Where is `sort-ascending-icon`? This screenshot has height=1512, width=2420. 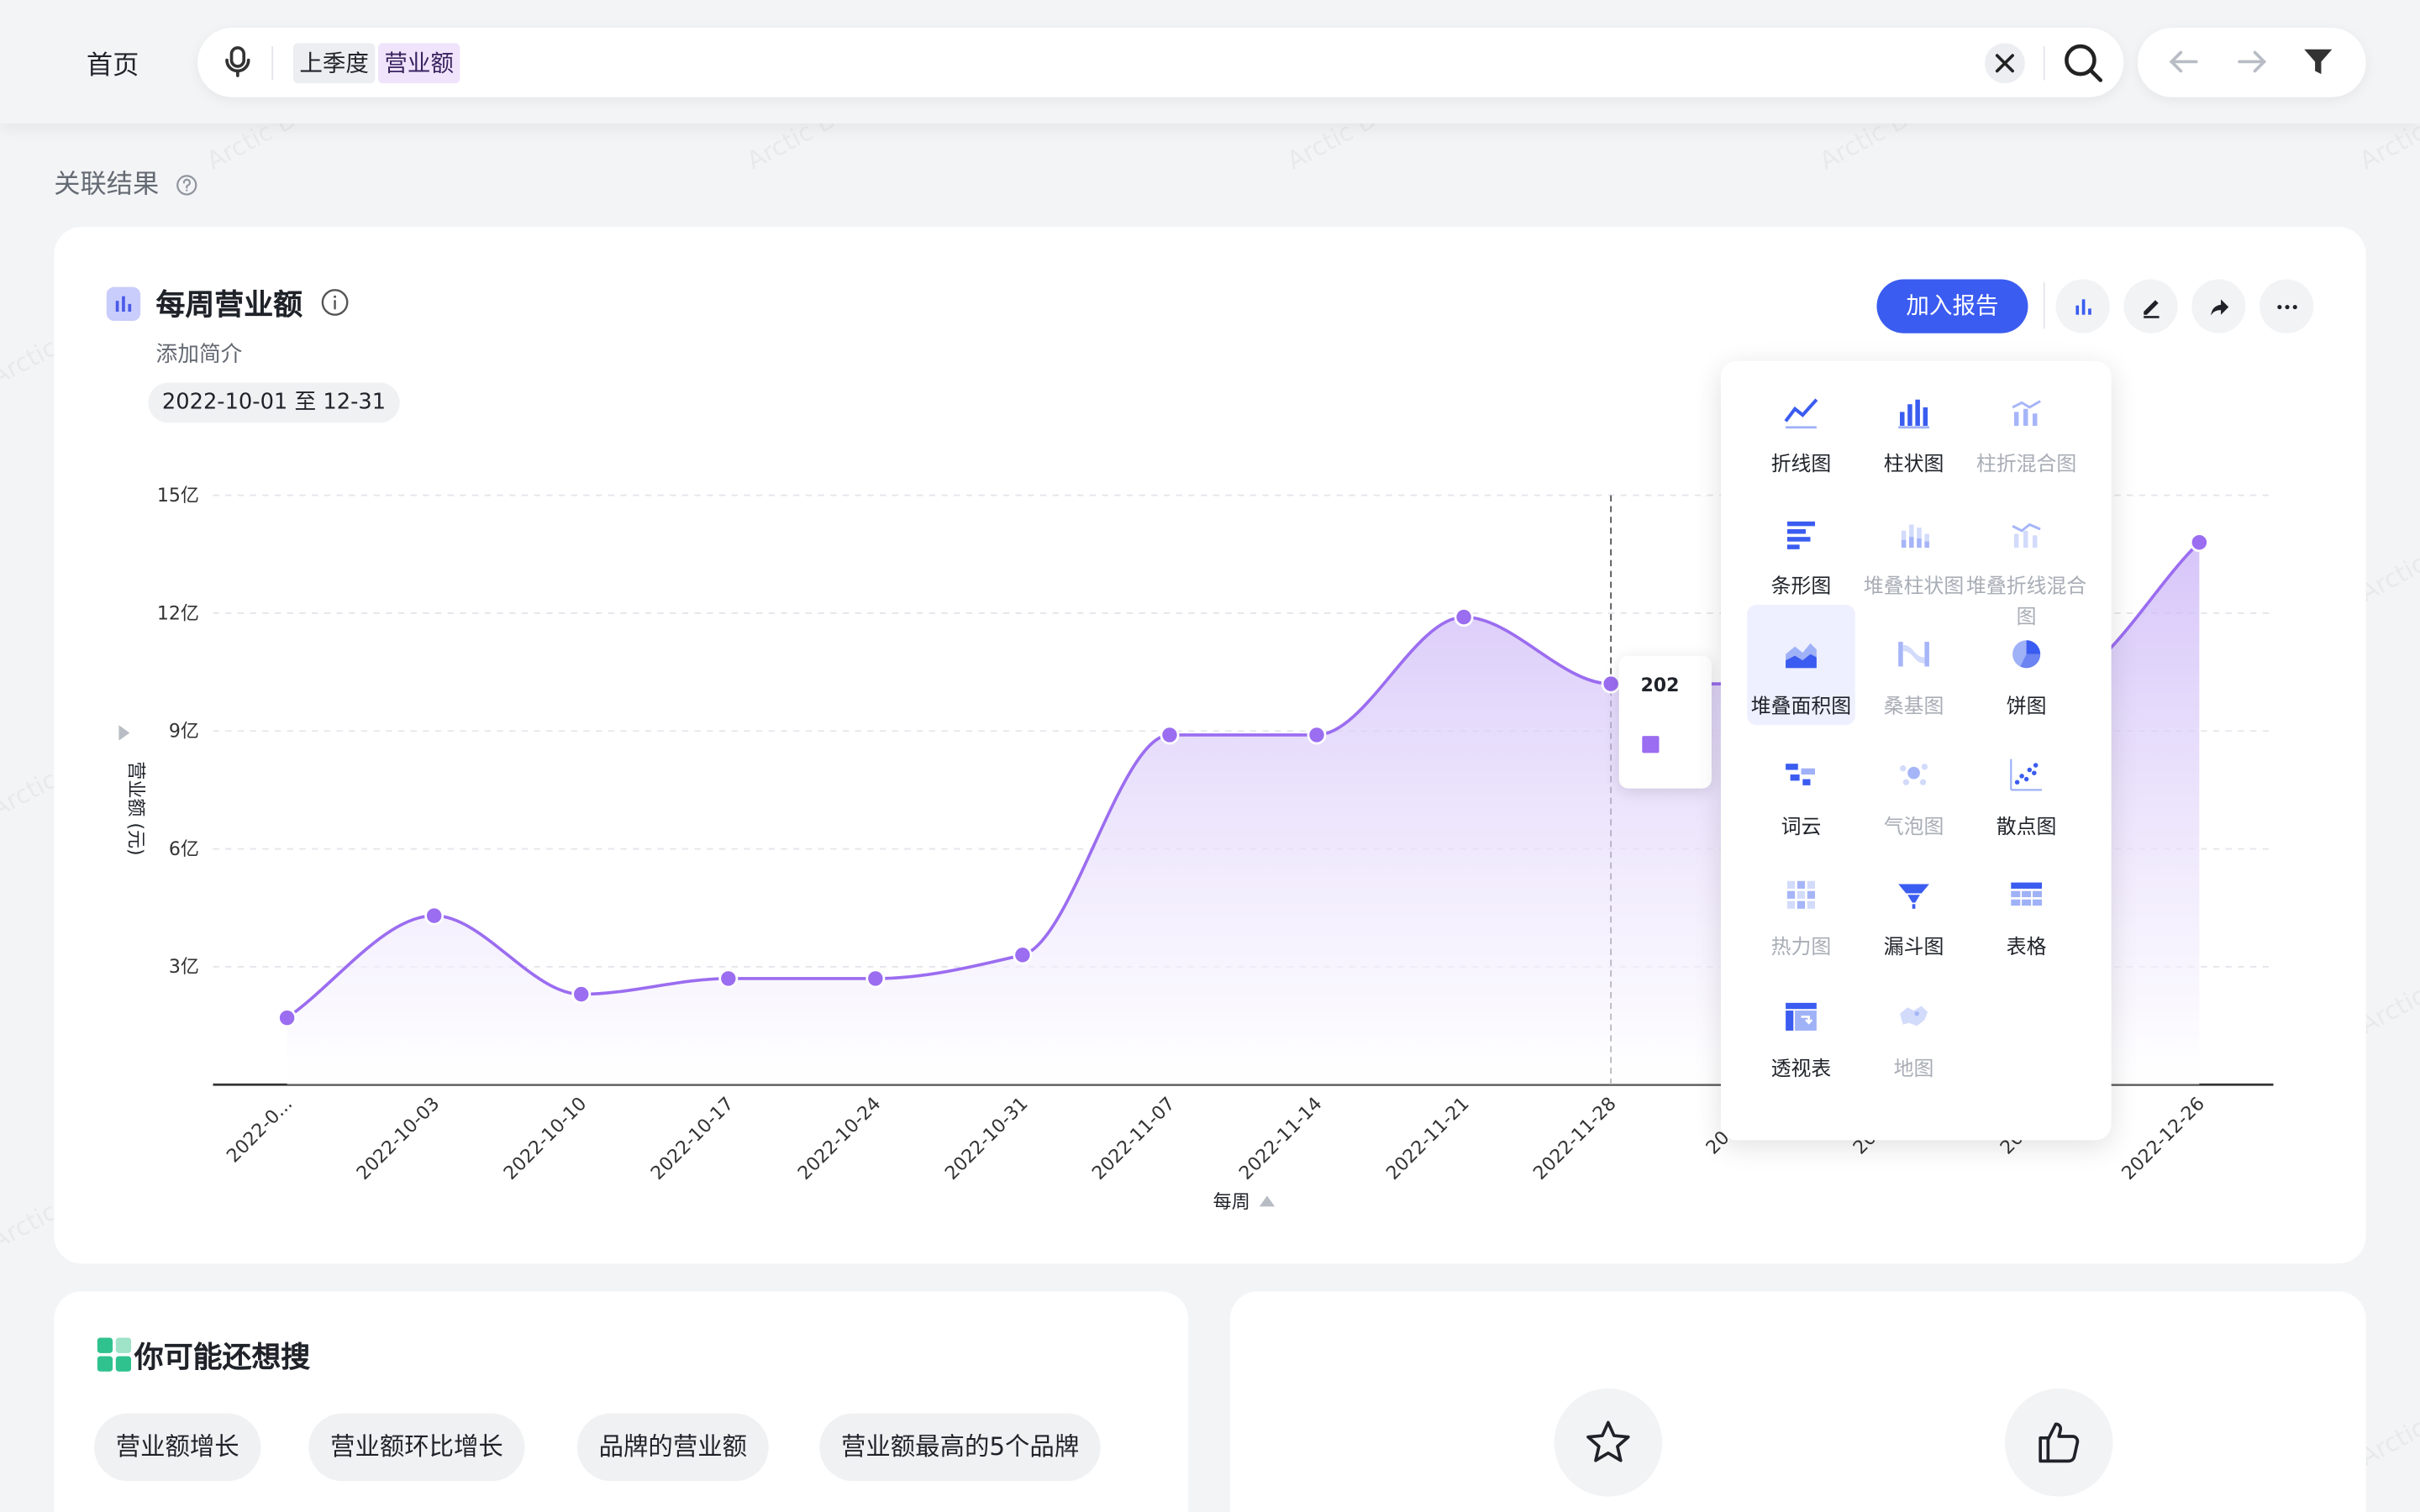
sort-ascending-icon is located at coordinates (1267, 1201).